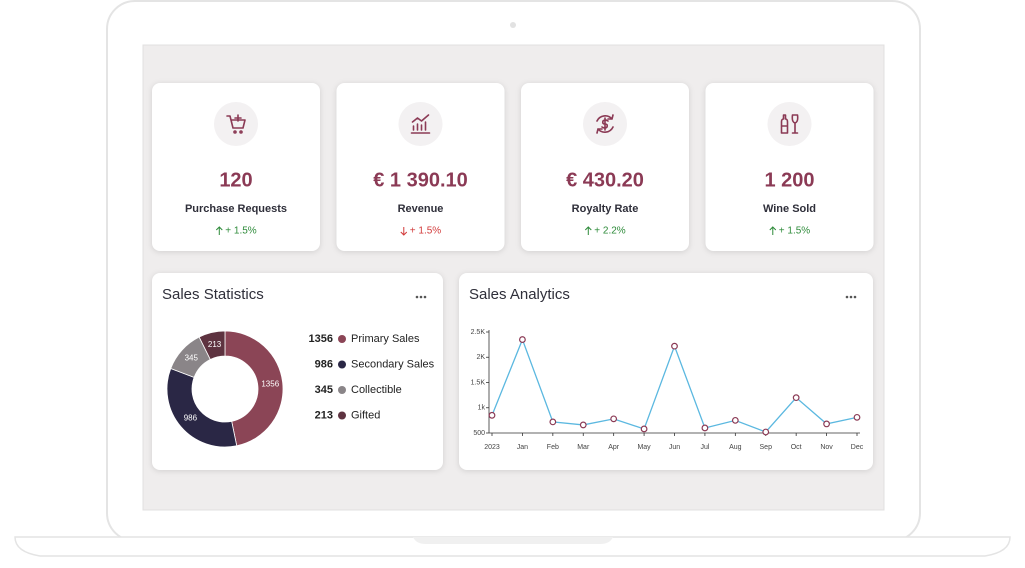  Describe the element at coordinates (519, 294) in the screenshot. I see `card-title: Sales Analytics` at that location.